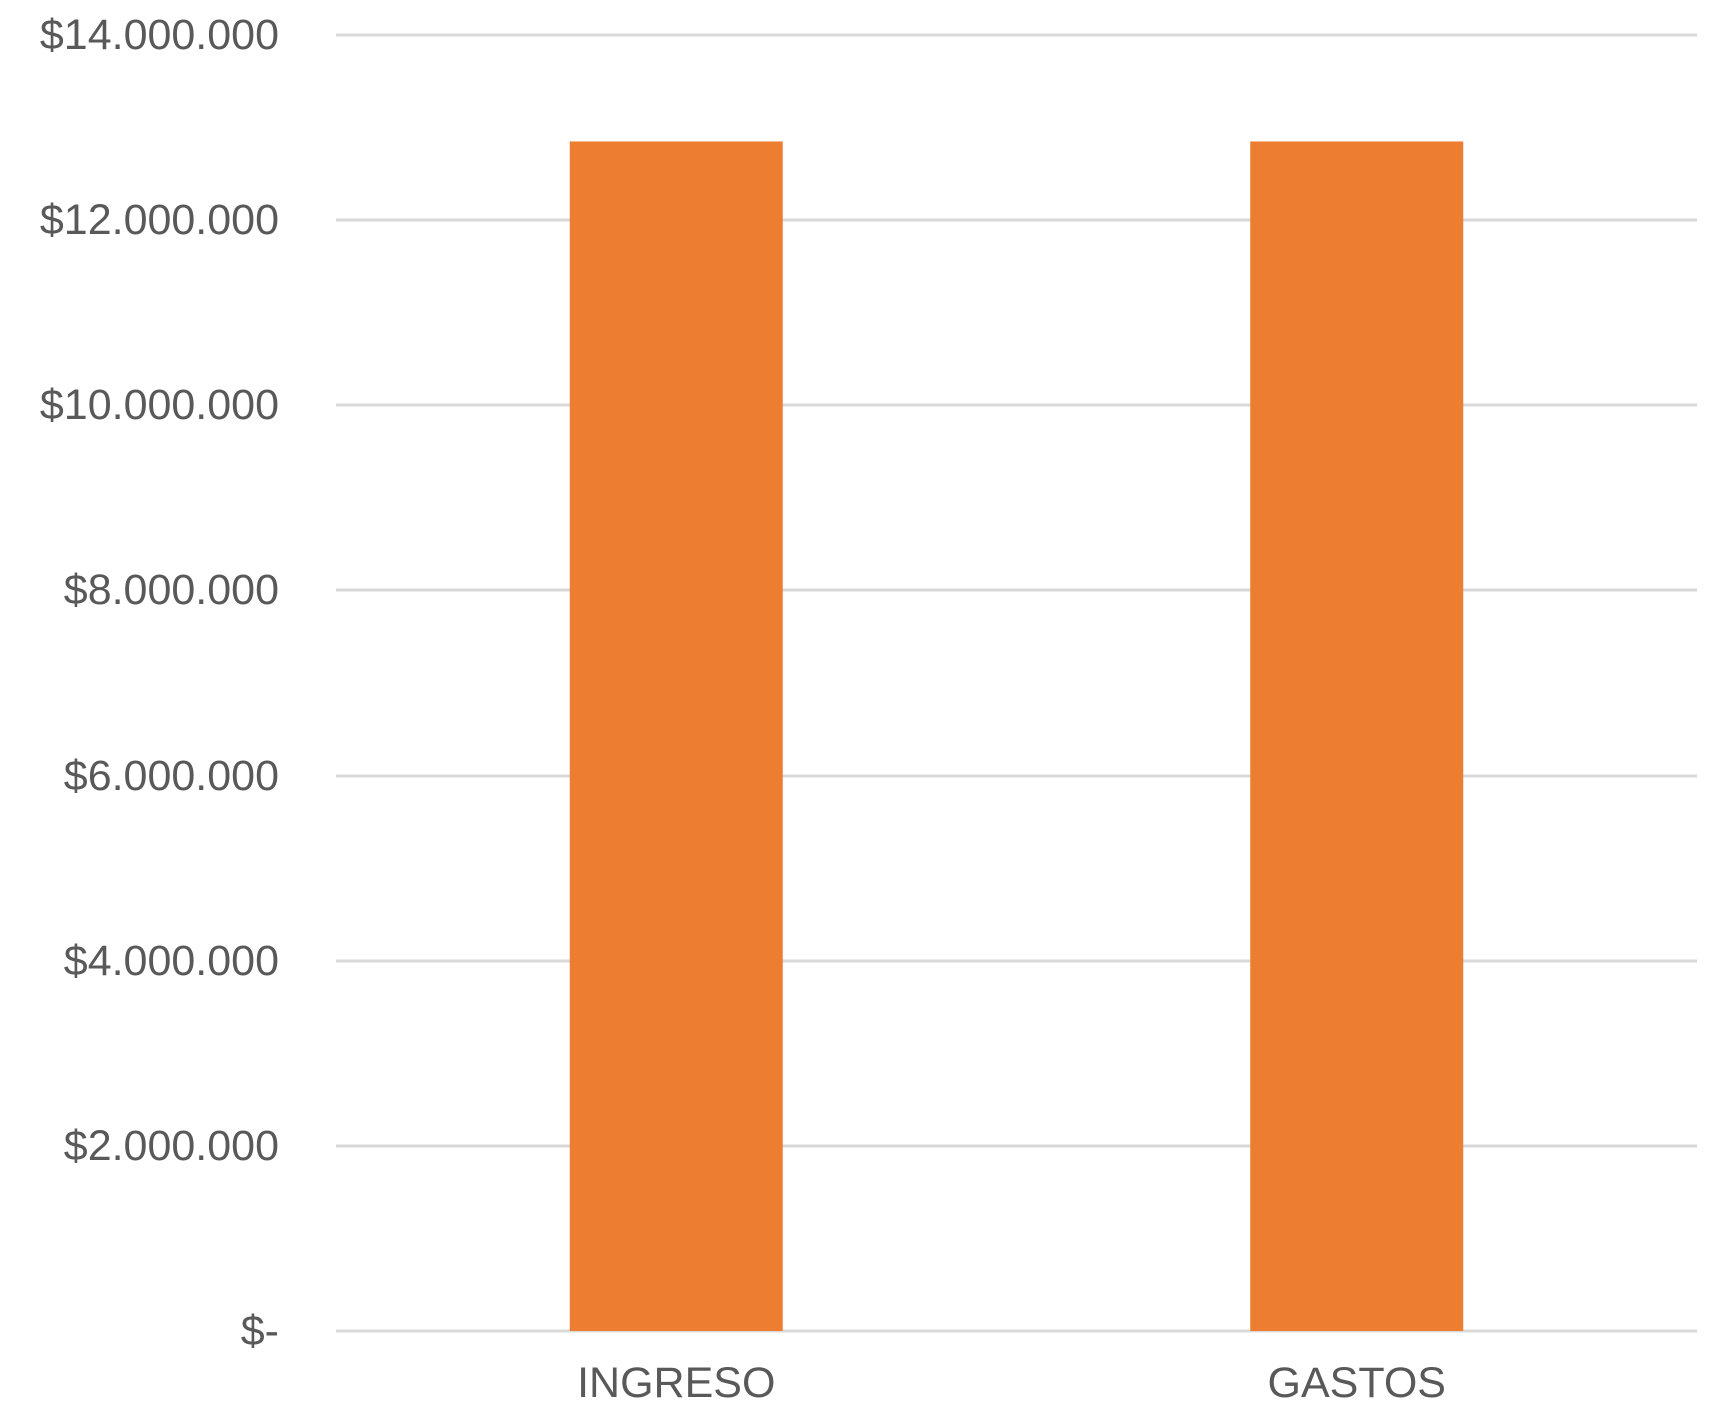 The width and height of the screenshot is (1710, 1409). What do you see at coordinates (171, 590) in the screenshot?
I see `y-tick-label: $8.000.000` at bounding box center [171, 590].